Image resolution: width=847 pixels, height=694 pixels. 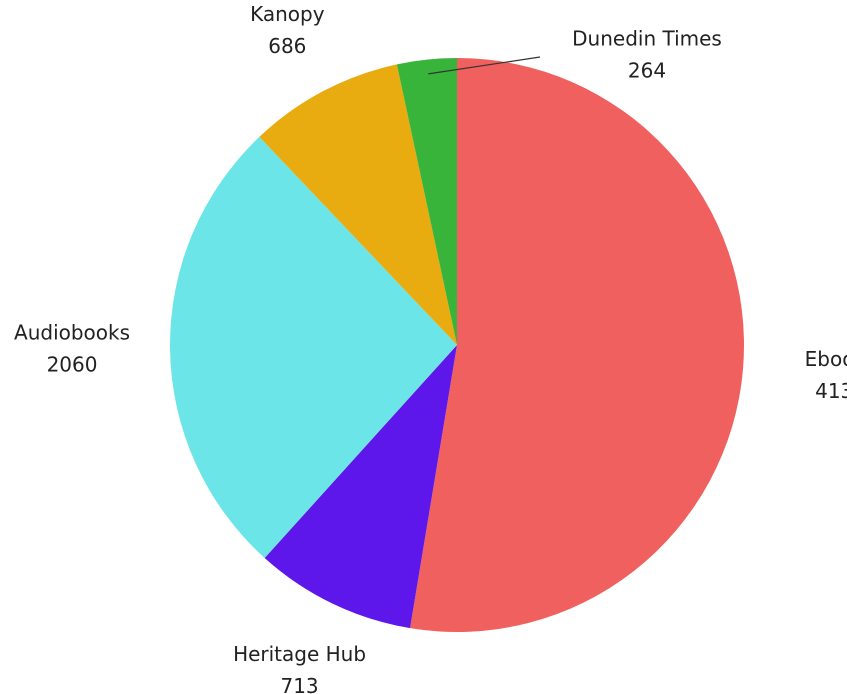 What do you see at coordinates (484, 65) in the screenshot?
I see `leader-line` at bounding box center [484, 65].